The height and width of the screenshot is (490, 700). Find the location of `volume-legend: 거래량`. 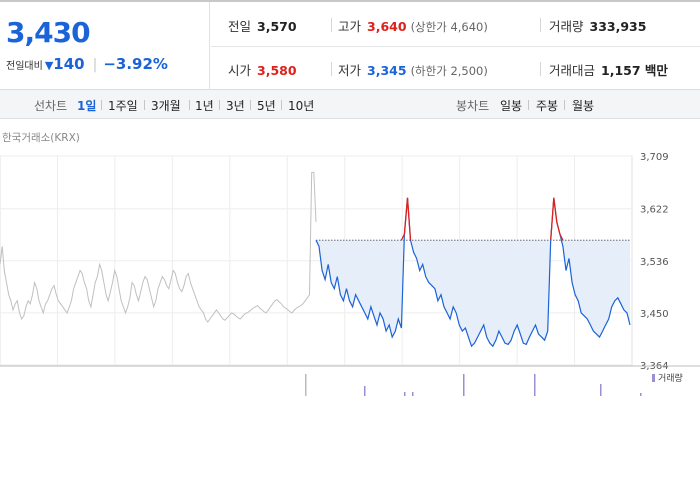

volume-legend: 거래량 is located at coordinates (667, 377).